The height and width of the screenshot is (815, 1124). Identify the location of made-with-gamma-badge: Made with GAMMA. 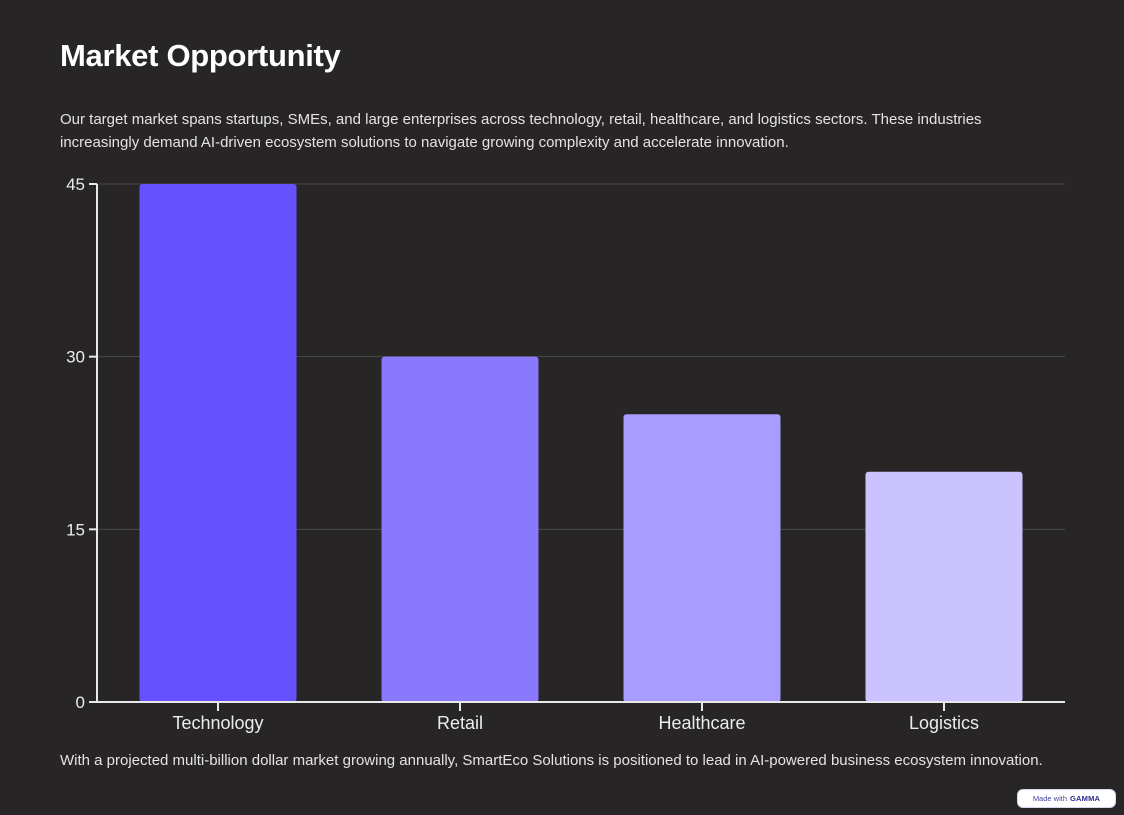
(1066, 798).